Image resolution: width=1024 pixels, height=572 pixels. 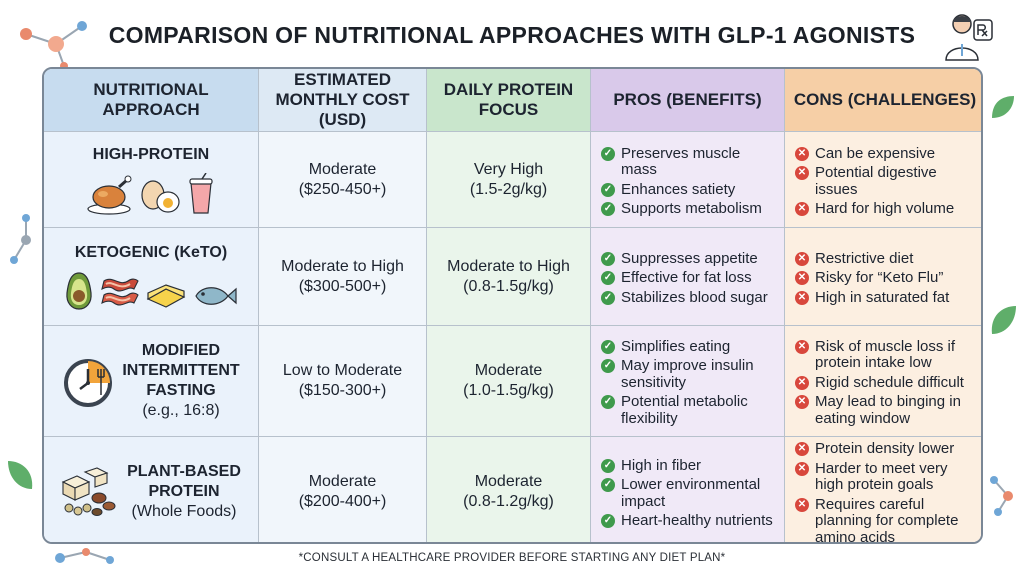 I want to click on clock-fork-icon, so click(x=88, y=383).